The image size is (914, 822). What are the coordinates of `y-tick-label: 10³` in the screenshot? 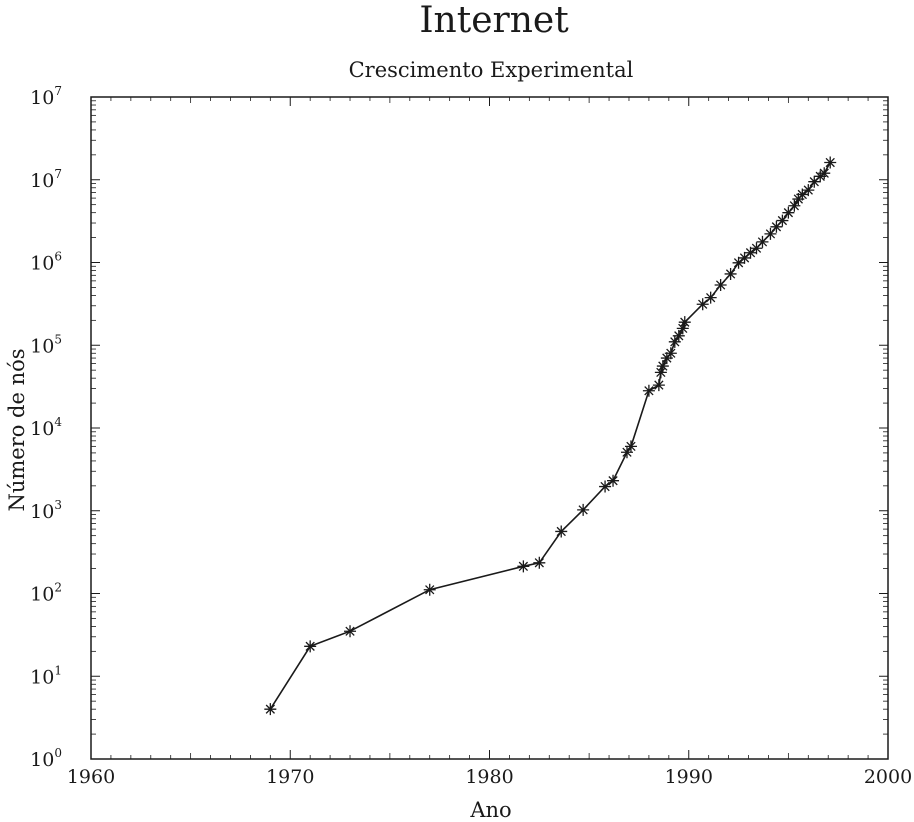 It's located at (46, 510).